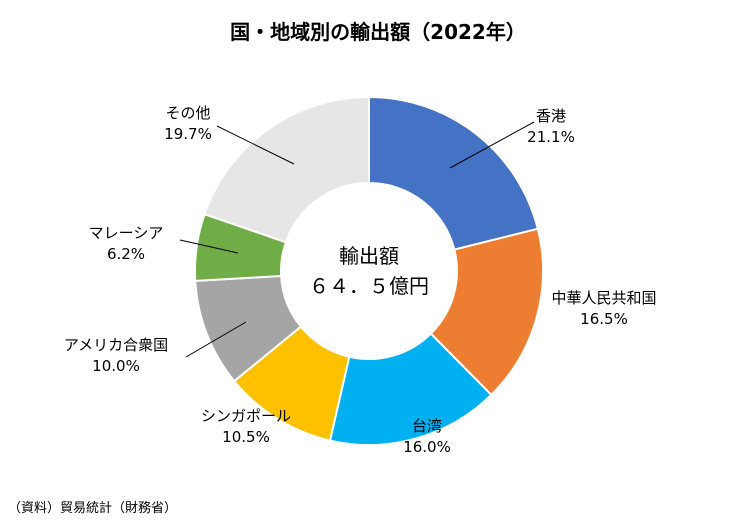 The image size is (756, 529). Describe the element at coordinates (369, 256) in the screenshot. I see `center-label-title: 輸出額` at that location.